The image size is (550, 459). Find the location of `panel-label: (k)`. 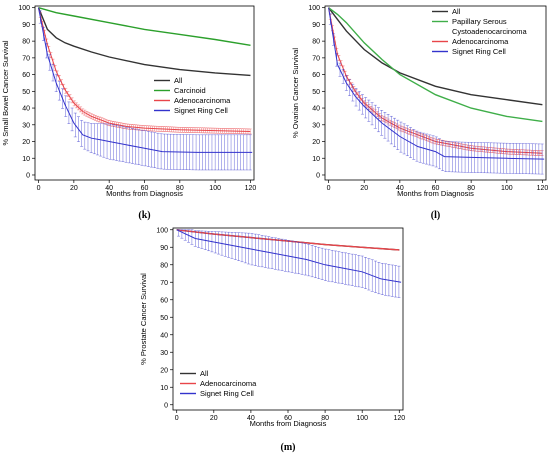

panel-label: (k) is located at coordinates (144, 215).